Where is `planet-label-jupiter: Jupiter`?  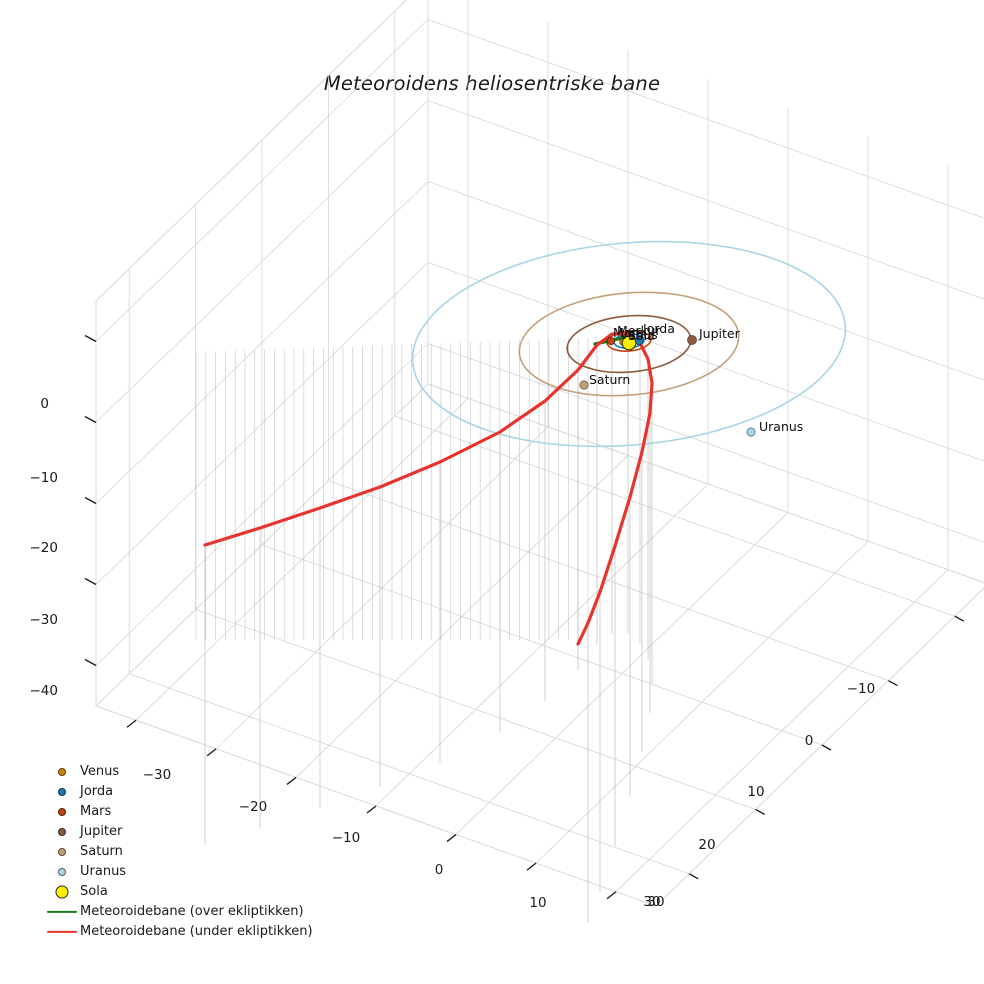 planet-label-jupiter: Jupiter is located at coordinates (719, 333).